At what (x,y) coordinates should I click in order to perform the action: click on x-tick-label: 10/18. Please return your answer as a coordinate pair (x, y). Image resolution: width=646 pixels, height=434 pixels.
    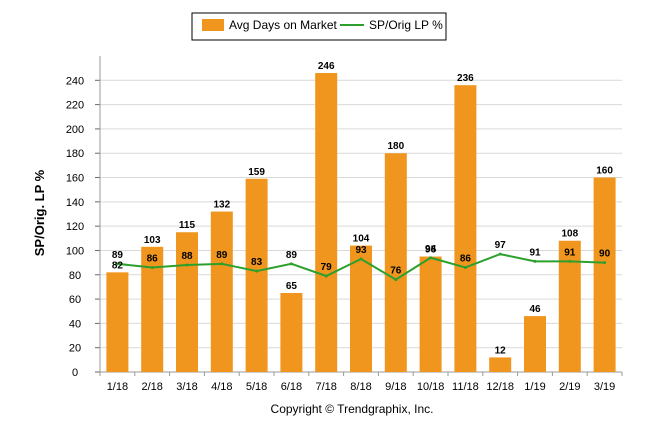
    Looking at the image, I should click on (431, 387).